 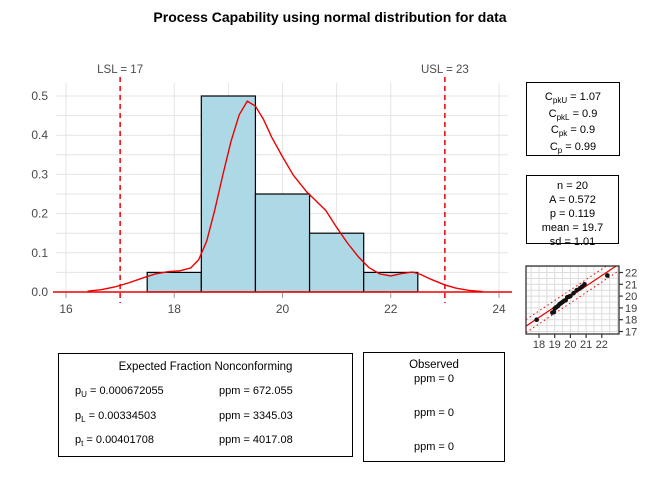 I want to click on y-tick-label: 0.0, so click(x=39, y=292).